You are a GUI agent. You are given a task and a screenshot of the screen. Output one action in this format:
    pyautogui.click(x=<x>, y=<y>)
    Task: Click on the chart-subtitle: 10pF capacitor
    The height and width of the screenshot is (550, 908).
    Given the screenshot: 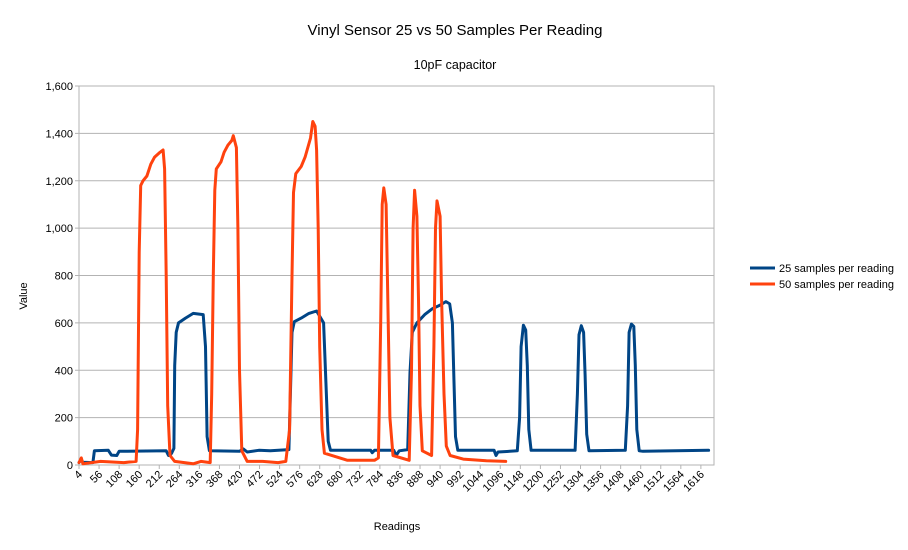 What is the action you would take?
    pyautogui.click(x=455, y=65)
    